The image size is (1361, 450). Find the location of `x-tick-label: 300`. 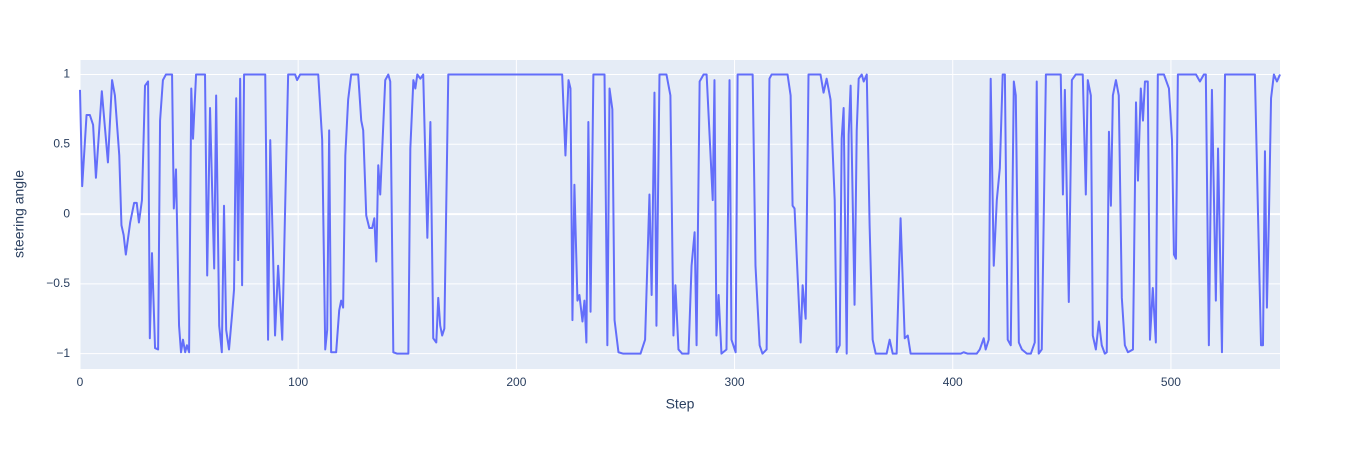

x-tick-label: 300 is located at coordinates (735, 382).